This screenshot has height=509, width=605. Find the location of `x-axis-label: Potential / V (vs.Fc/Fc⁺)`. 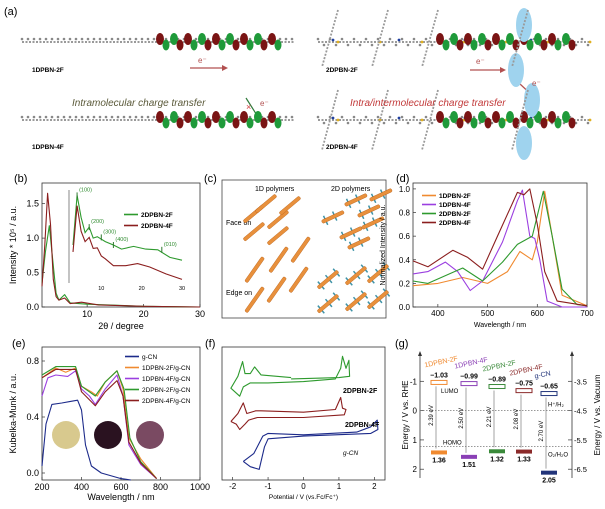

x-axis-label: Potential / V (vs.Fc/Fc⁺) is located at coordinates (303, 497).